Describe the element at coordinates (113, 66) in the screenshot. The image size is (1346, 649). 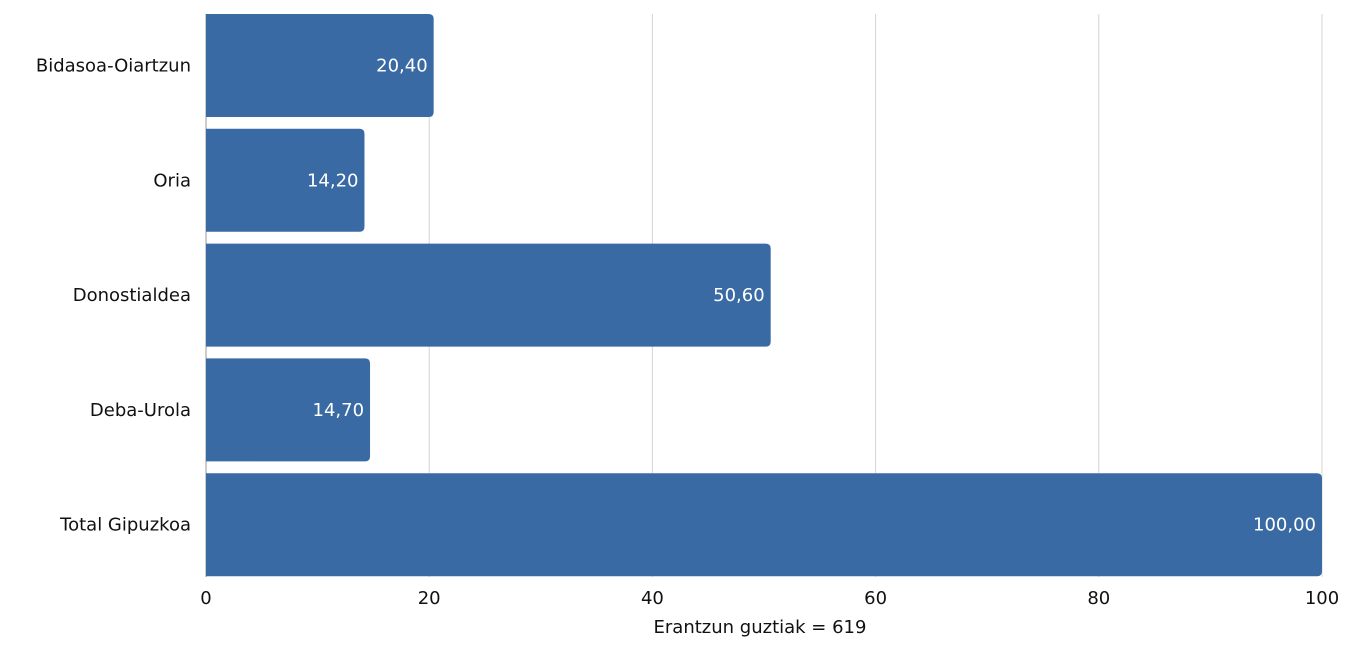
I see `category-label: Bidasoa-Oiartzun` at that location.